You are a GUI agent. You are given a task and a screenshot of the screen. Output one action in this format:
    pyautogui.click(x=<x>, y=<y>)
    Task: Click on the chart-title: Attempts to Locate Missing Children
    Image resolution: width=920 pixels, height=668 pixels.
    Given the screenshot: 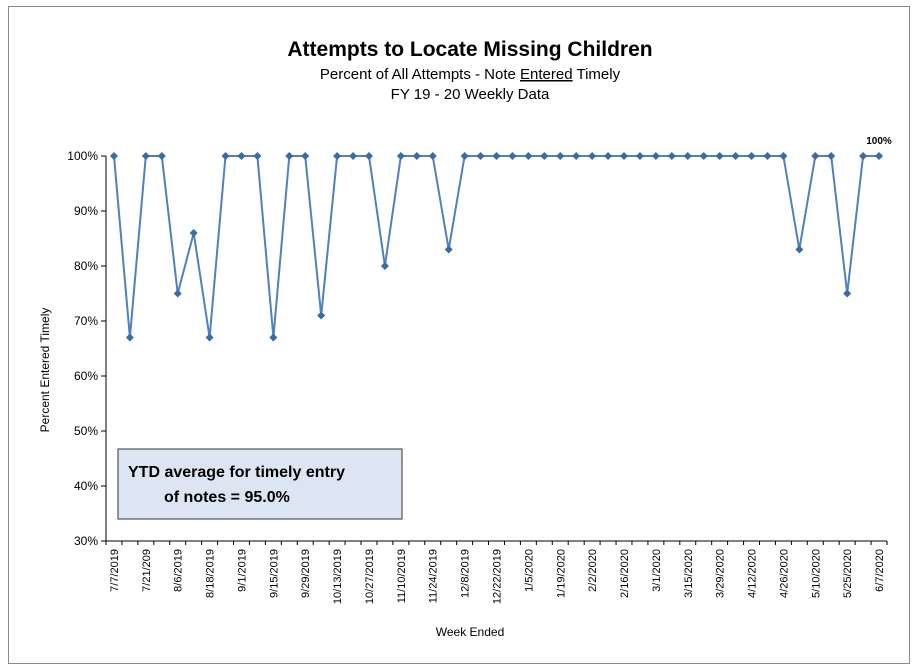 What is the action you would take?
    pyautogui.click(x=469, y=49)
    